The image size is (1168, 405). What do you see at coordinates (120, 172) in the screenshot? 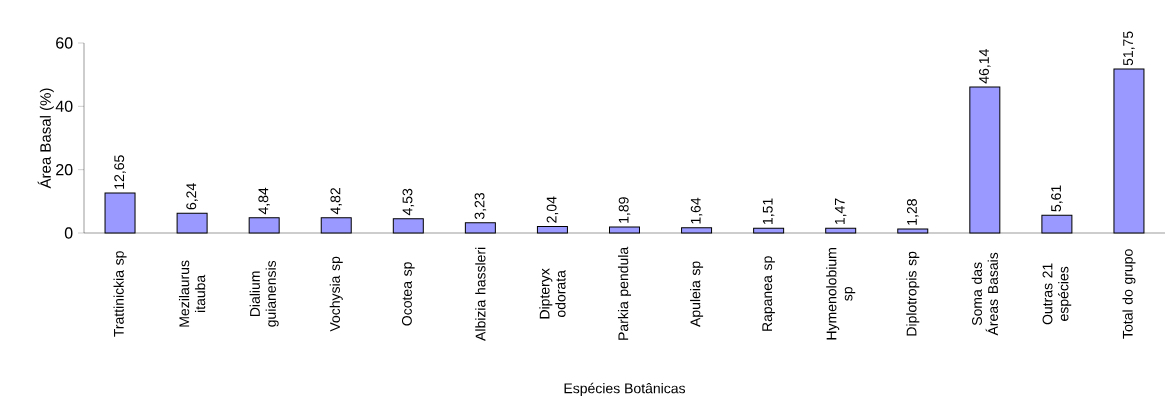
I see `data-label: 12,65` at bounding box center [120, 172].